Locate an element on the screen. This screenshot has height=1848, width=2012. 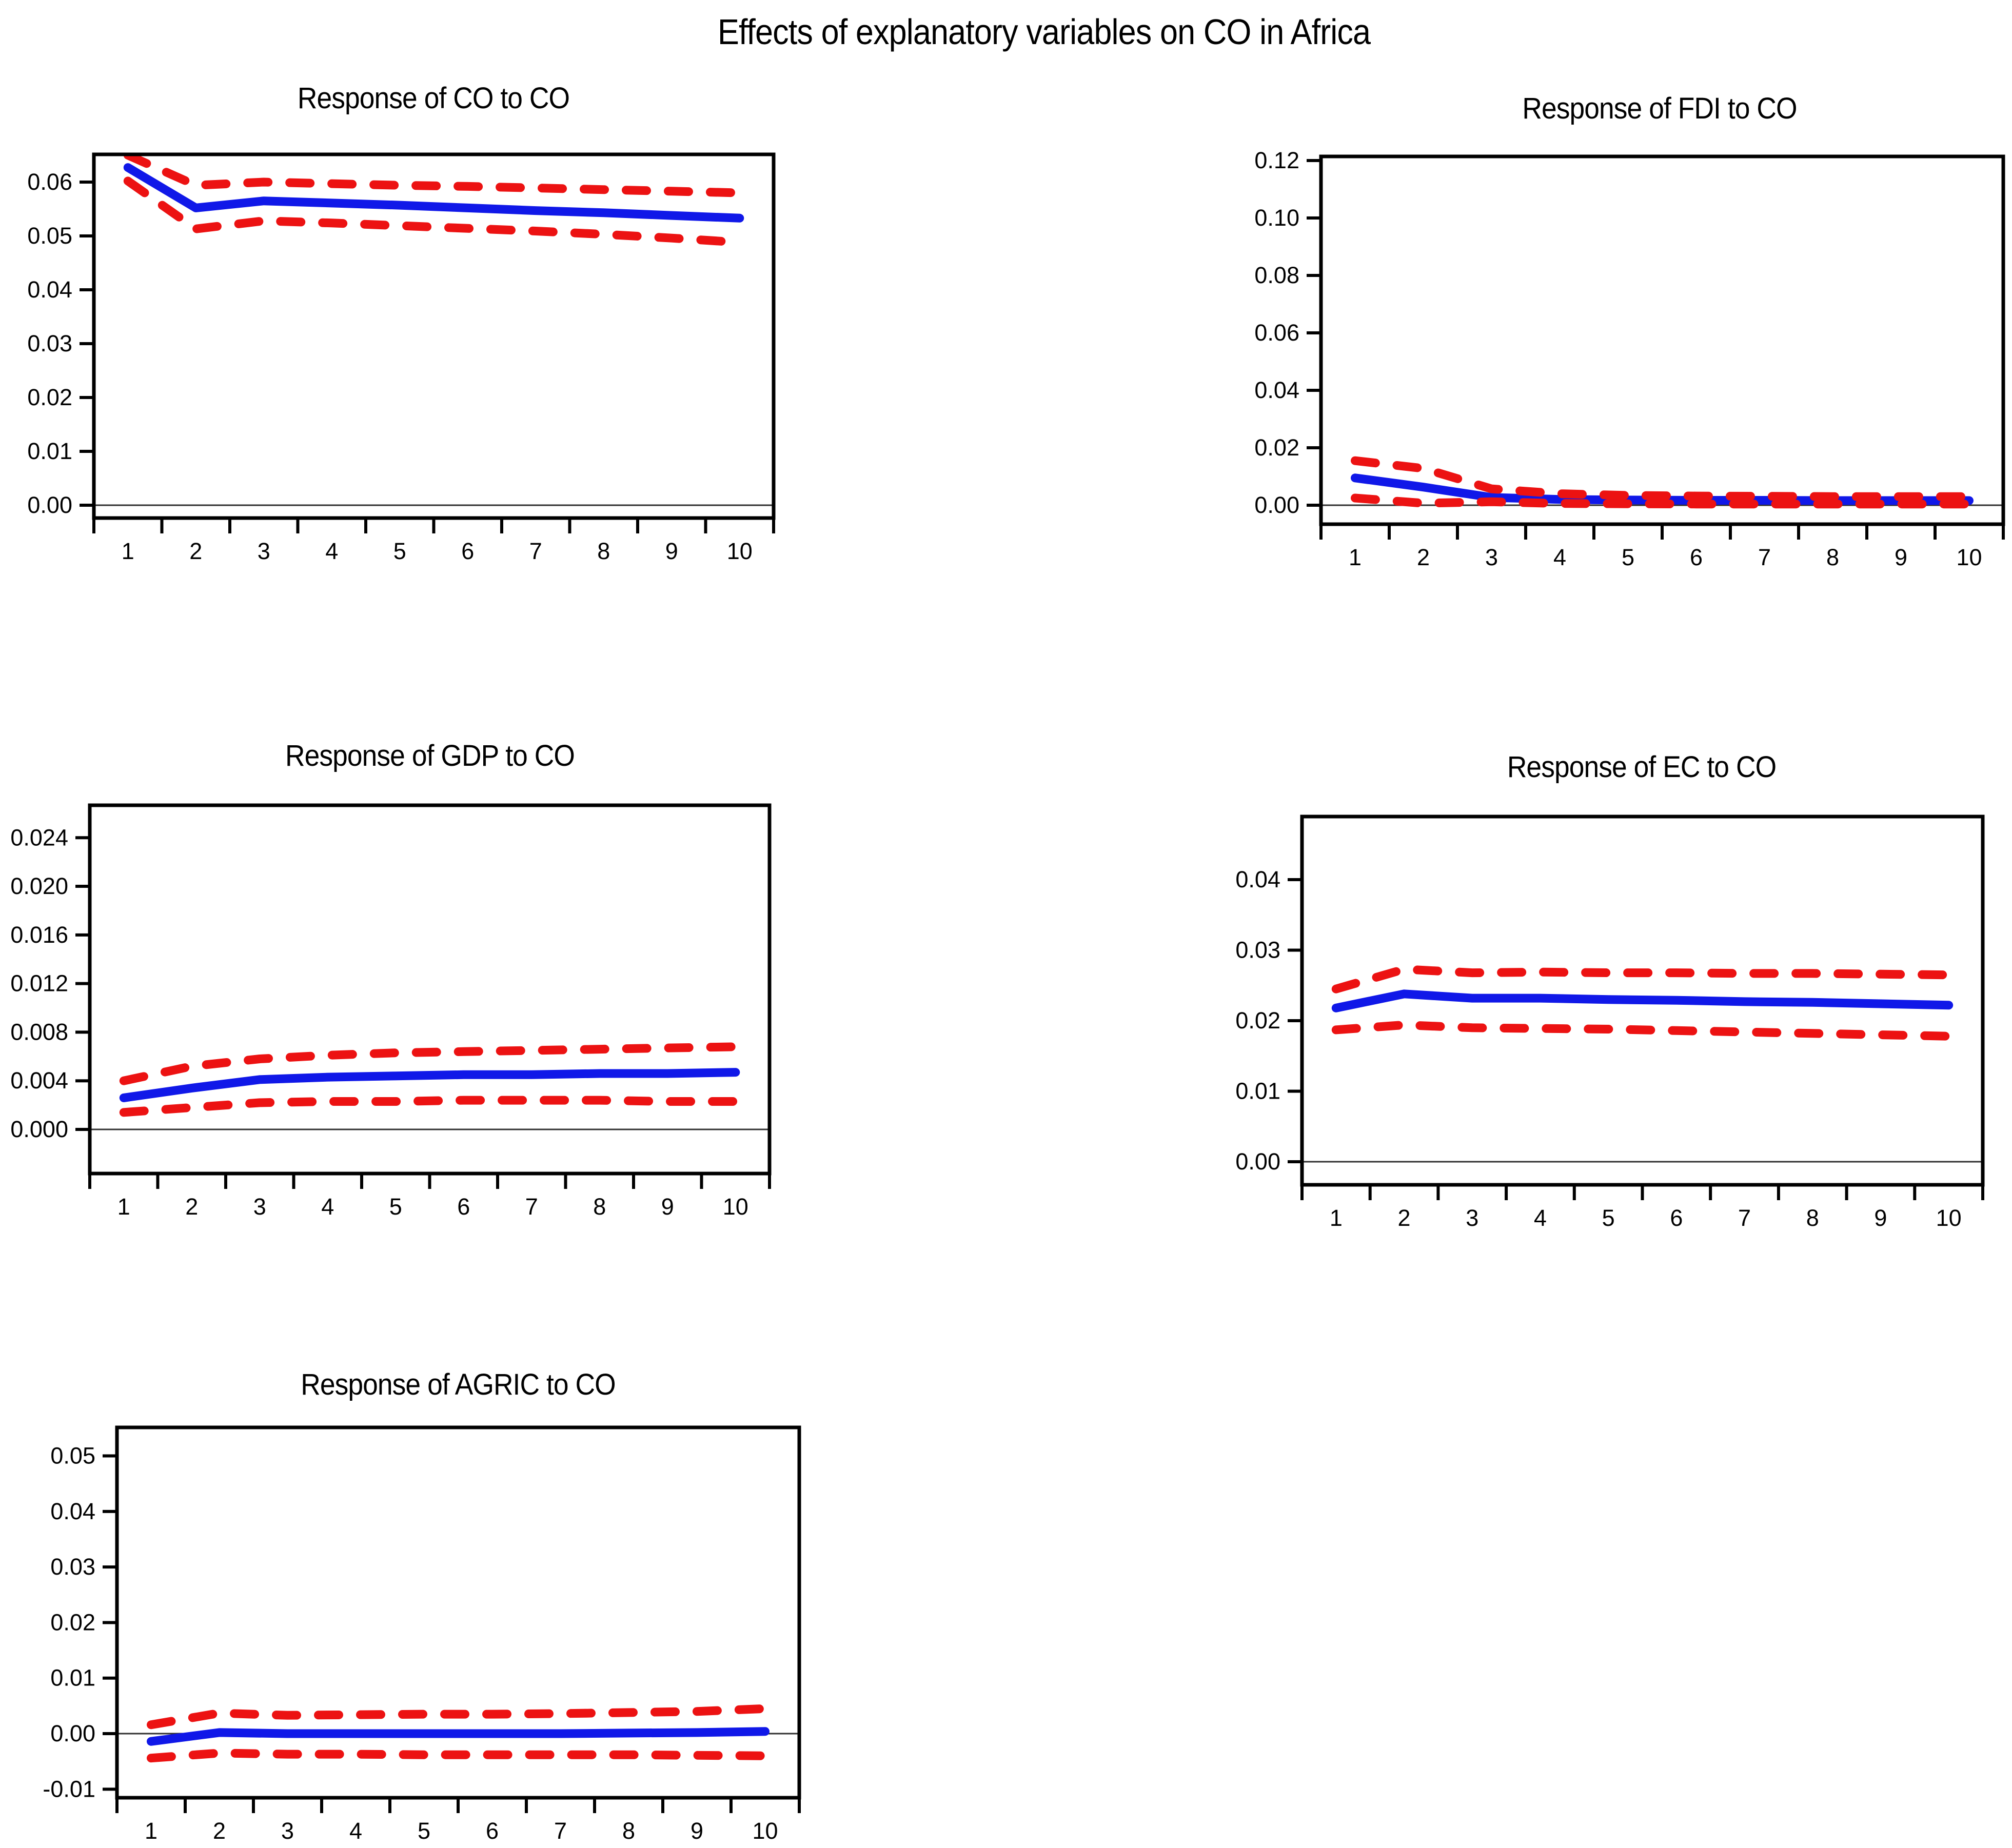
y-tick-label: 0.10 is located at coordinates (1276, 218).